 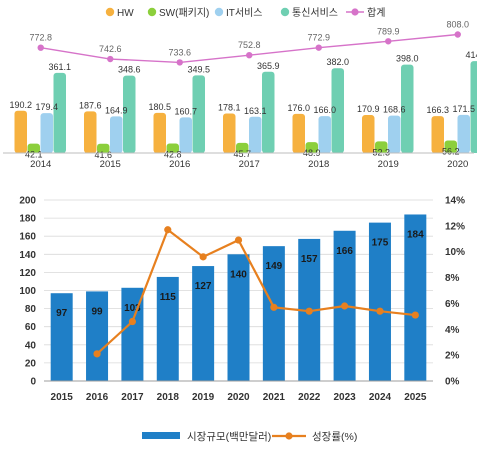 I want to click on bar-3-2015, so click(x=129, y=114).